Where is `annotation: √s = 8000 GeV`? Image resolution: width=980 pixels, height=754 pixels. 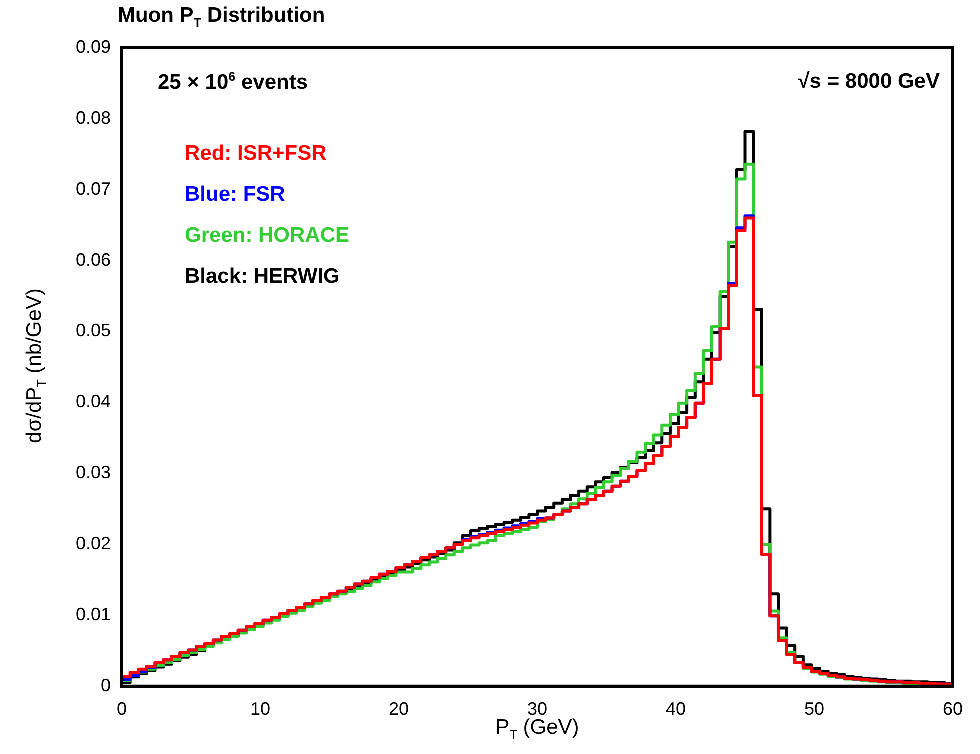
annotation: √s = 8000 GeV is located at coordinates (869, 82).